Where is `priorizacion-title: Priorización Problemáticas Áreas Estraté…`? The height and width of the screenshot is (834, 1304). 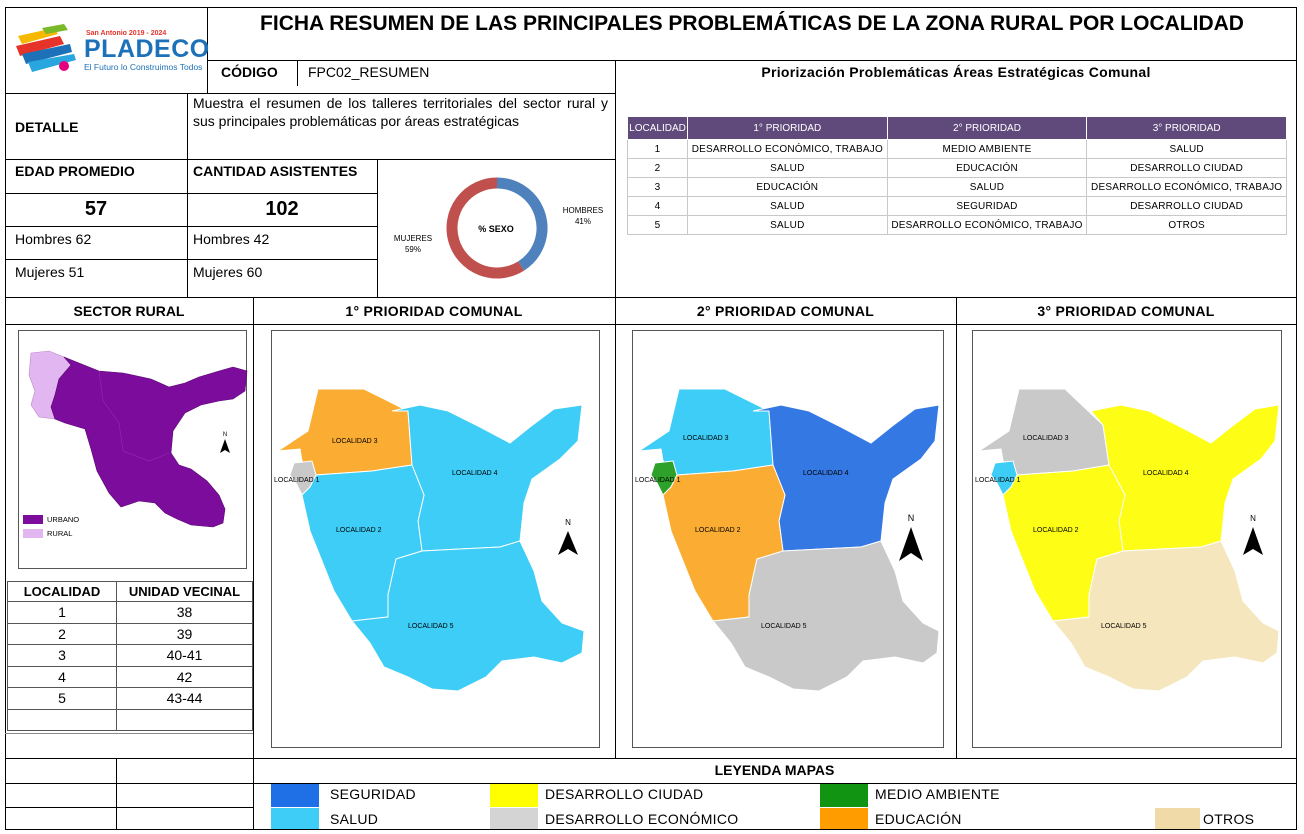
priorizacion-title: Priorización Problemáticas Áreas Estraté… is located at coordinates (956, 72).